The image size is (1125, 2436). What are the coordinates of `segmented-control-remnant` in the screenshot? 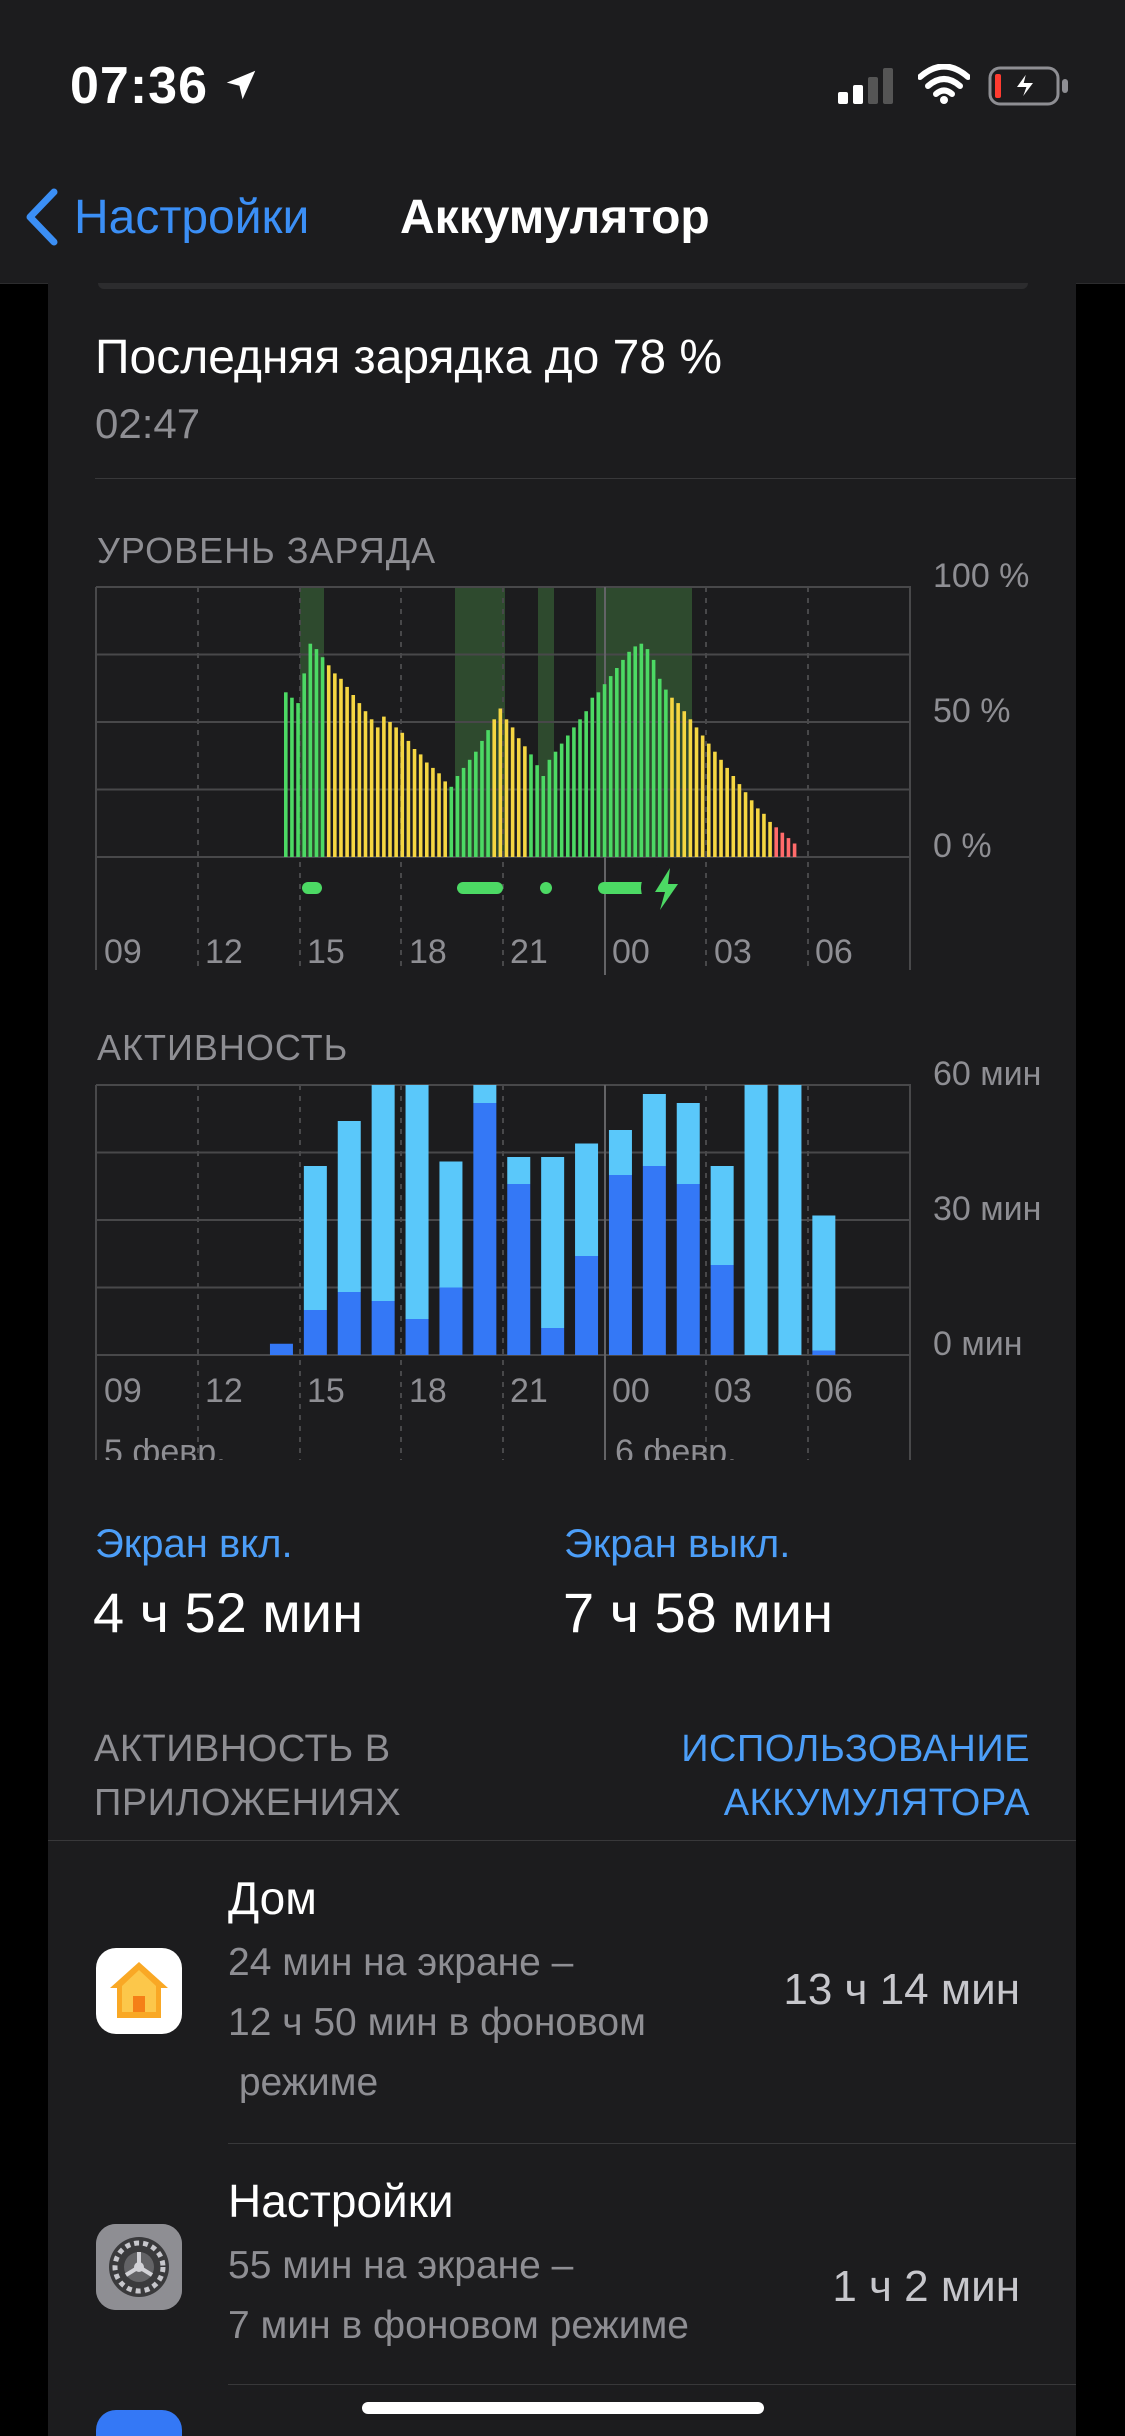 It's located at (562, 287).